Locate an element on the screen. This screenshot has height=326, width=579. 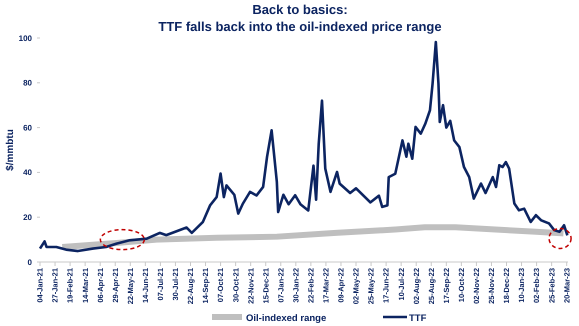
y-tick-label: 100 is located at coordinates (25, 38).